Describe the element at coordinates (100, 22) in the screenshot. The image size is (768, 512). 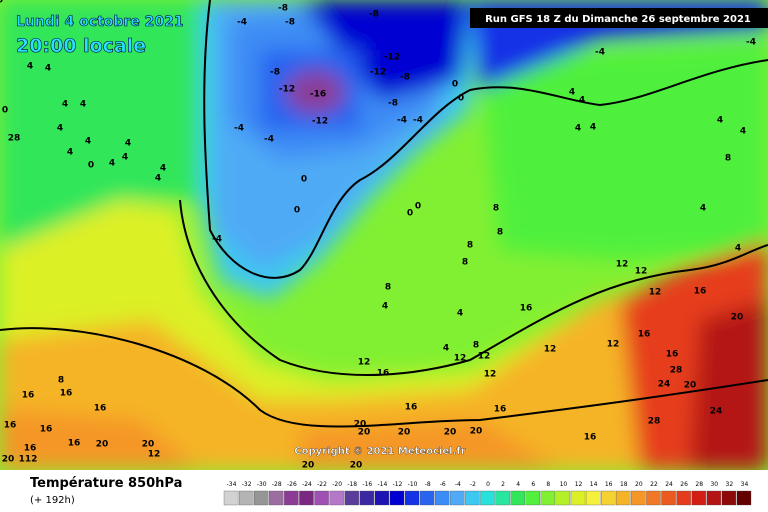
I see `map-date: Lundi 4 octobre 2021` at that location.